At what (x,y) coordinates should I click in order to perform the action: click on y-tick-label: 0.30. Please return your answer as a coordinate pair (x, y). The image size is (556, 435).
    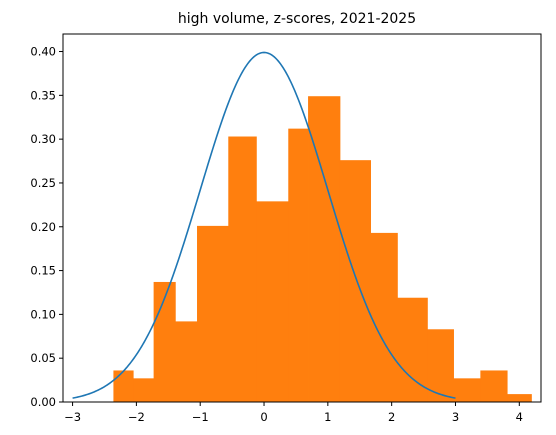
    Looking at the image, I should click on (43, 139).